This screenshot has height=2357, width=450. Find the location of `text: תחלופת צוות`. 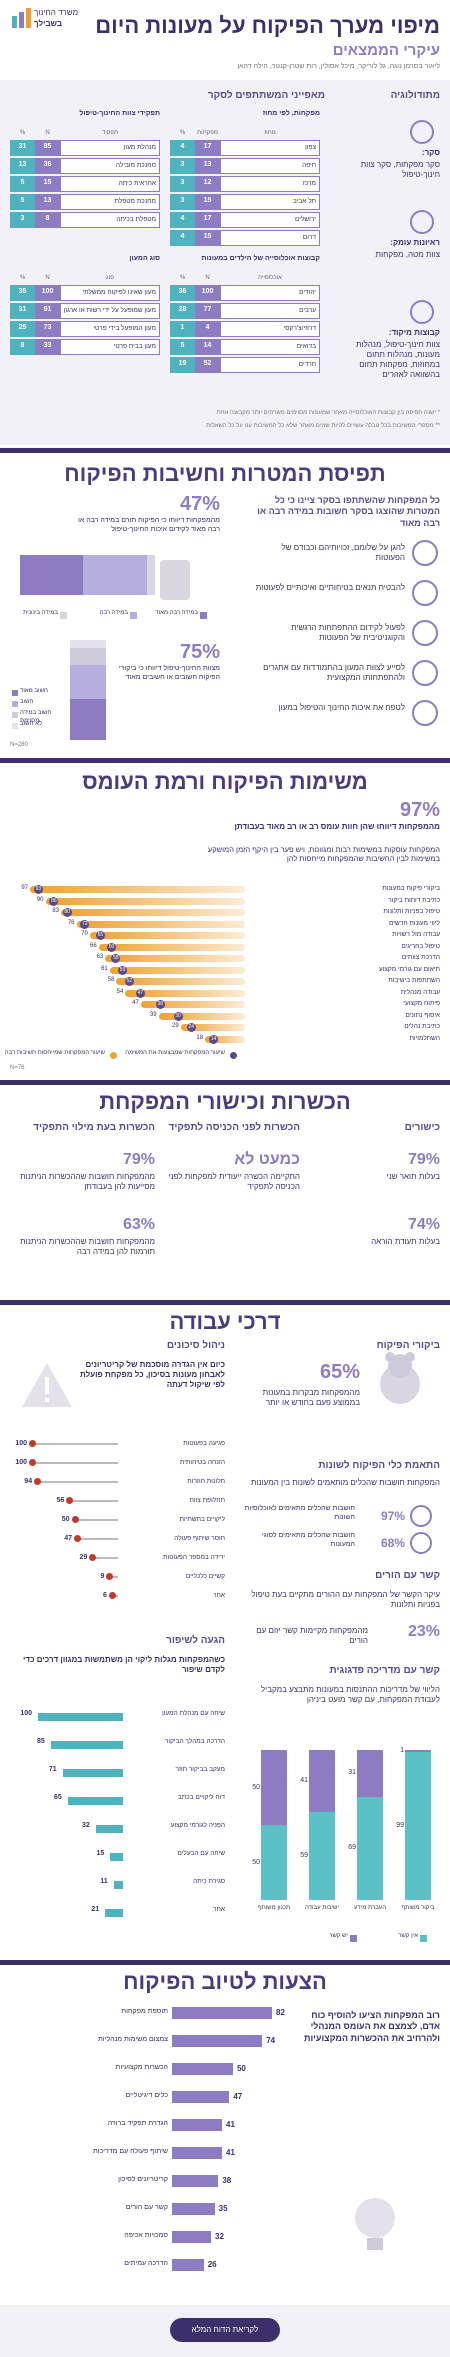

text: תחלופת צוות is located at coordinates (207, 1500).